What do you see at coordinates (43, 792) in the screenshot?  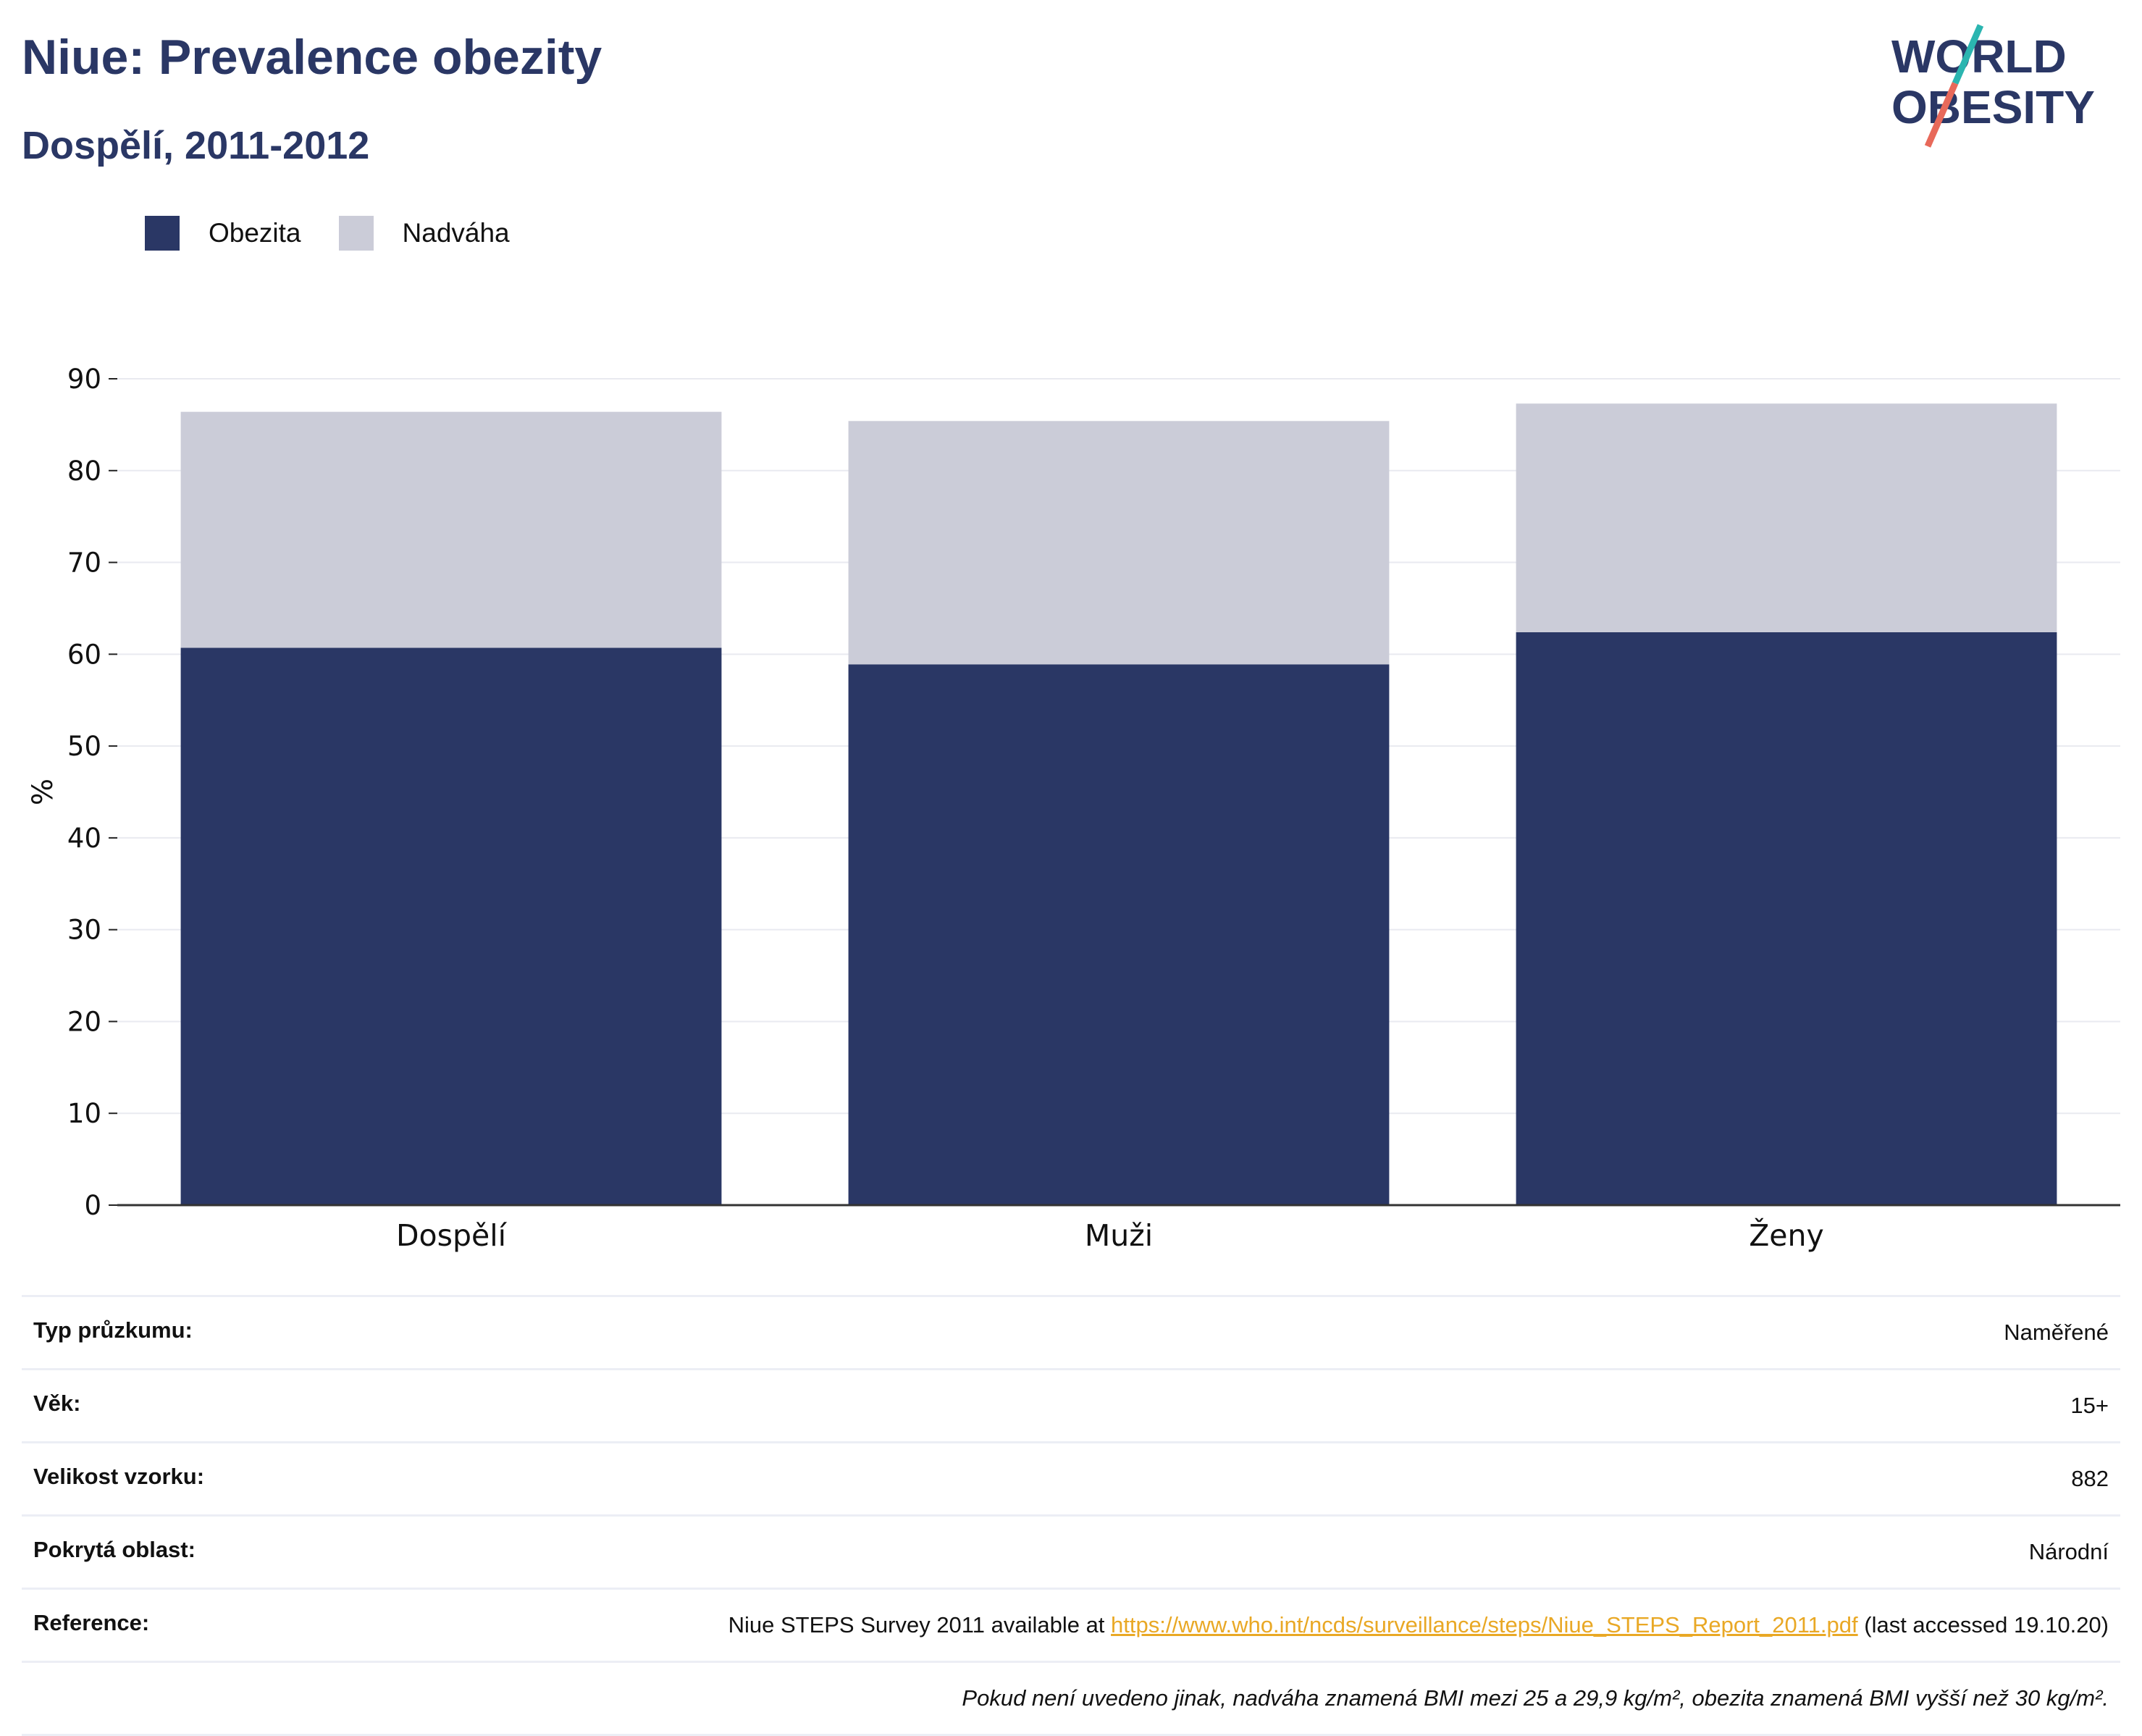 I see `y-axis-label: %` at bounding box center [43, 792].